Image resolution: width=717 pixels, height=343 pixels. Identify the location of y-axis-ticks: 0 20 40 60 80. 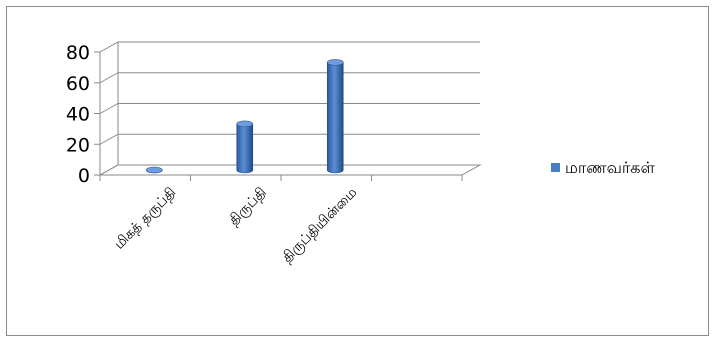
(83, 114).